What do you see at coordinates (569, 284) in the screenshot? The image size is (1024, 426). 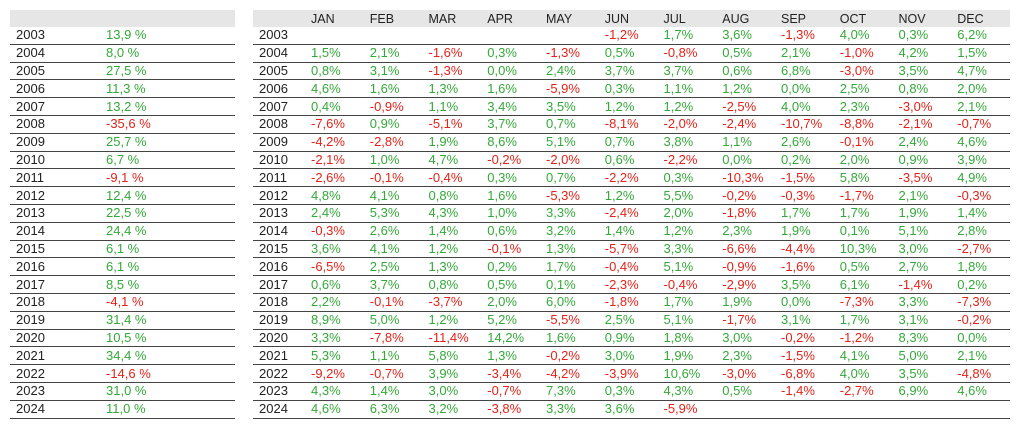 I see `return-cell: 0,1%` at bounding box center [569, 284].